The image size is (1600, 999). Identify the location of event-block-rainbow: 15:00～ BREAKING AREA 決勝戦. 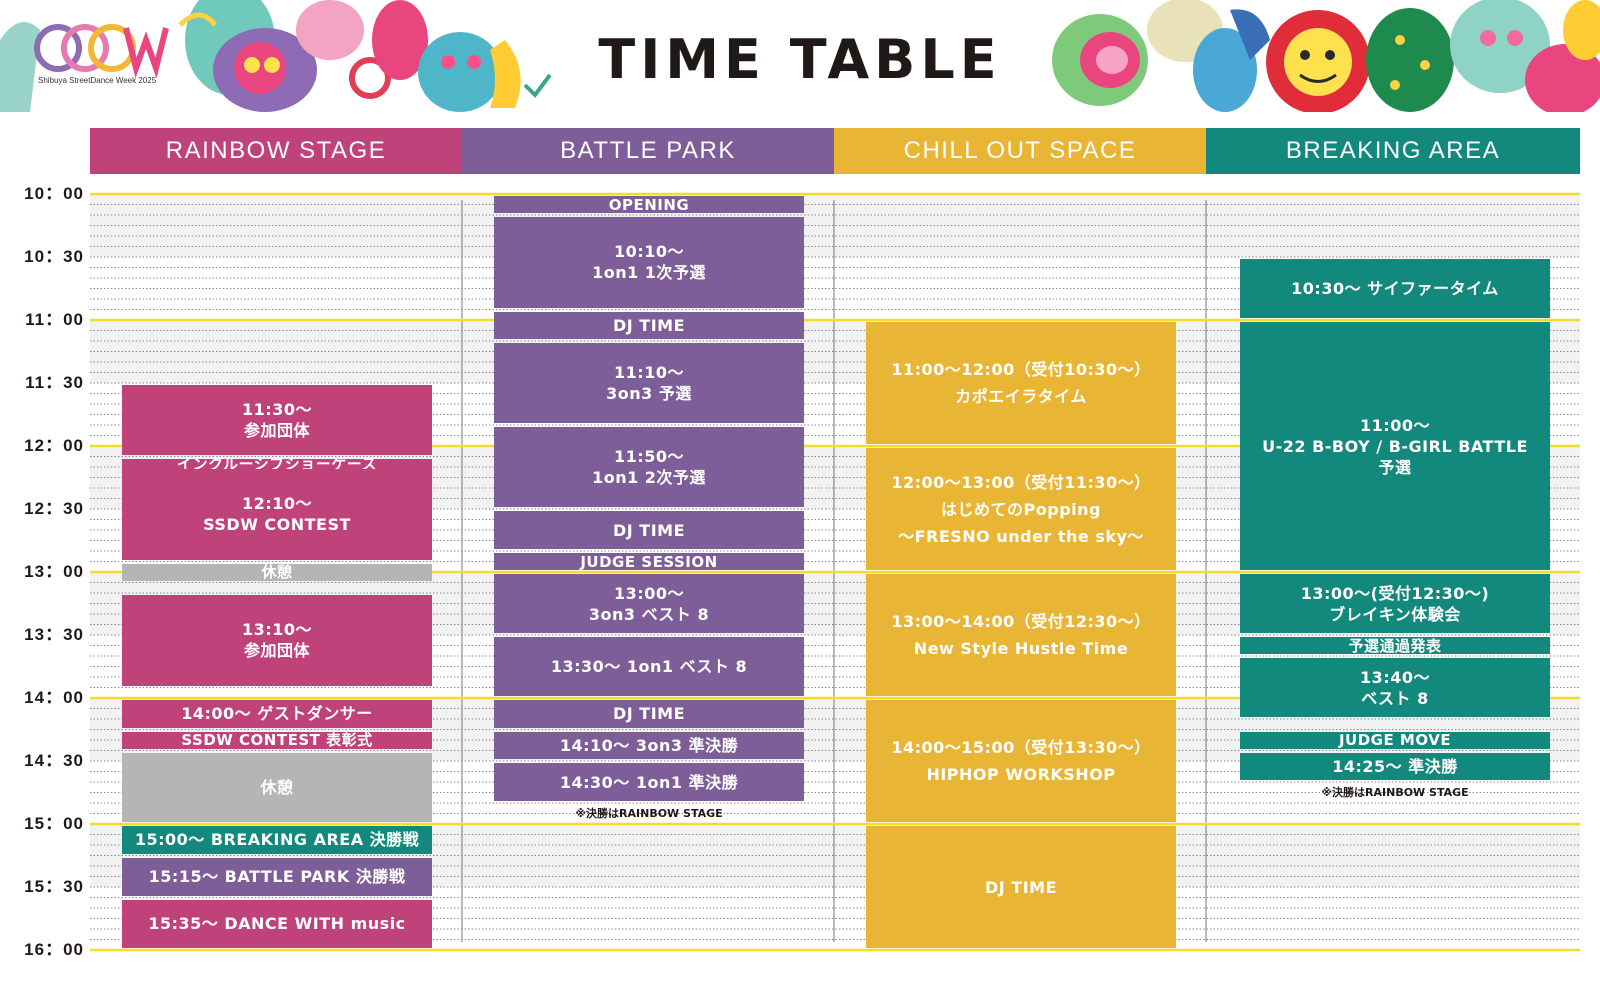
(277, 840).